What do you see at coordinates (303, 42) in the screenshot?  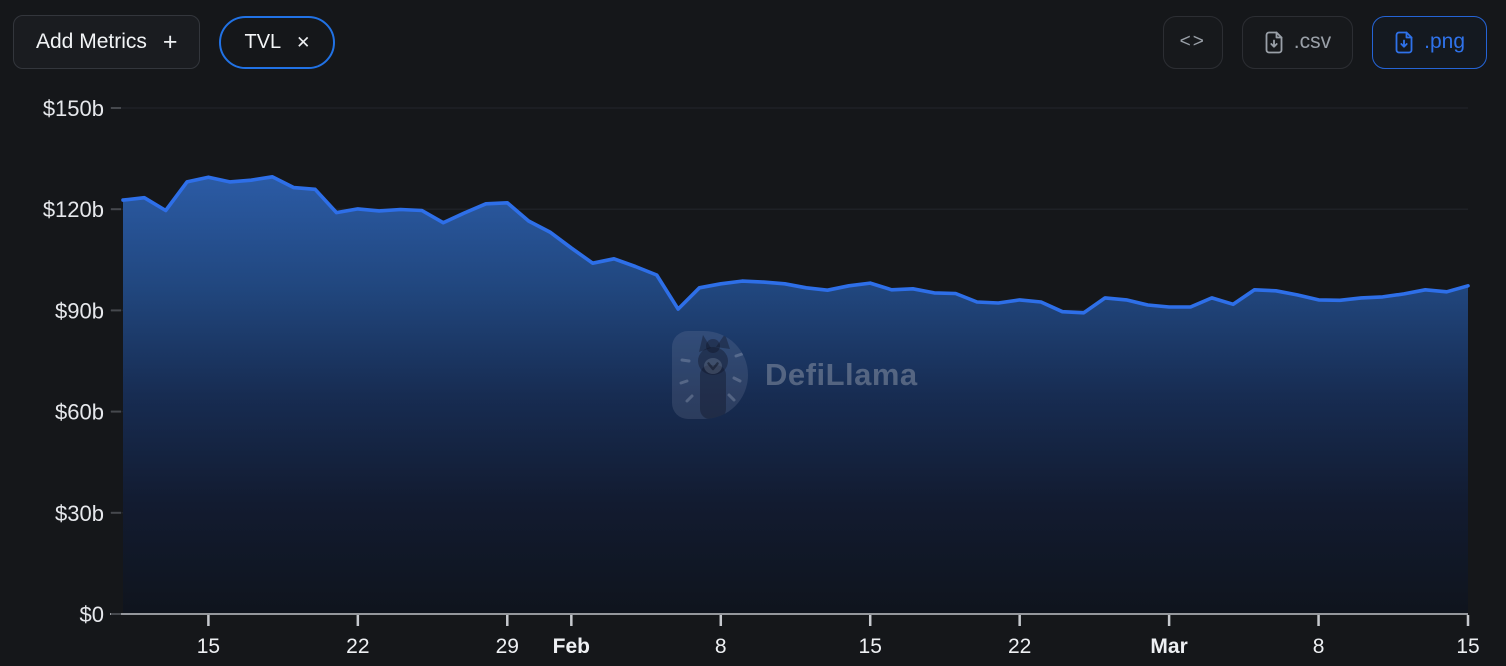 I see `close-icon: ✕` at bounding box center [303, 42].